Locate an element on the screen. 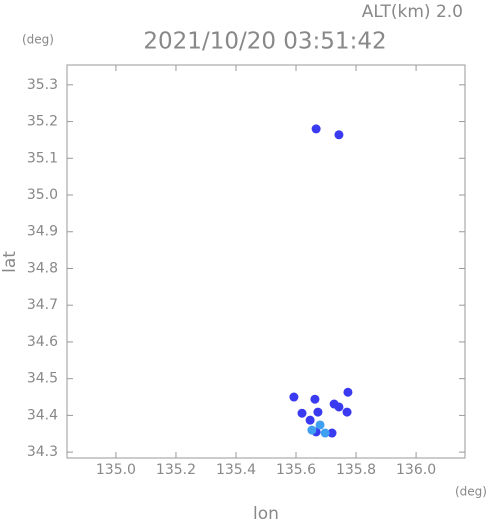  x-tick-label: 135.4 is located at coordinates (236, 470).